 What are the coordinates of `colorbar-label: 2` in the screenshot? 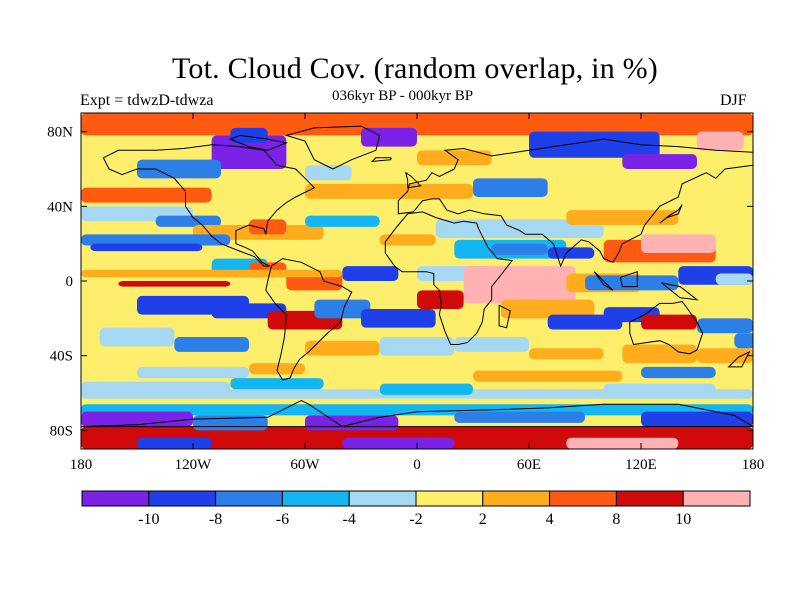 It's located at (483, 519).